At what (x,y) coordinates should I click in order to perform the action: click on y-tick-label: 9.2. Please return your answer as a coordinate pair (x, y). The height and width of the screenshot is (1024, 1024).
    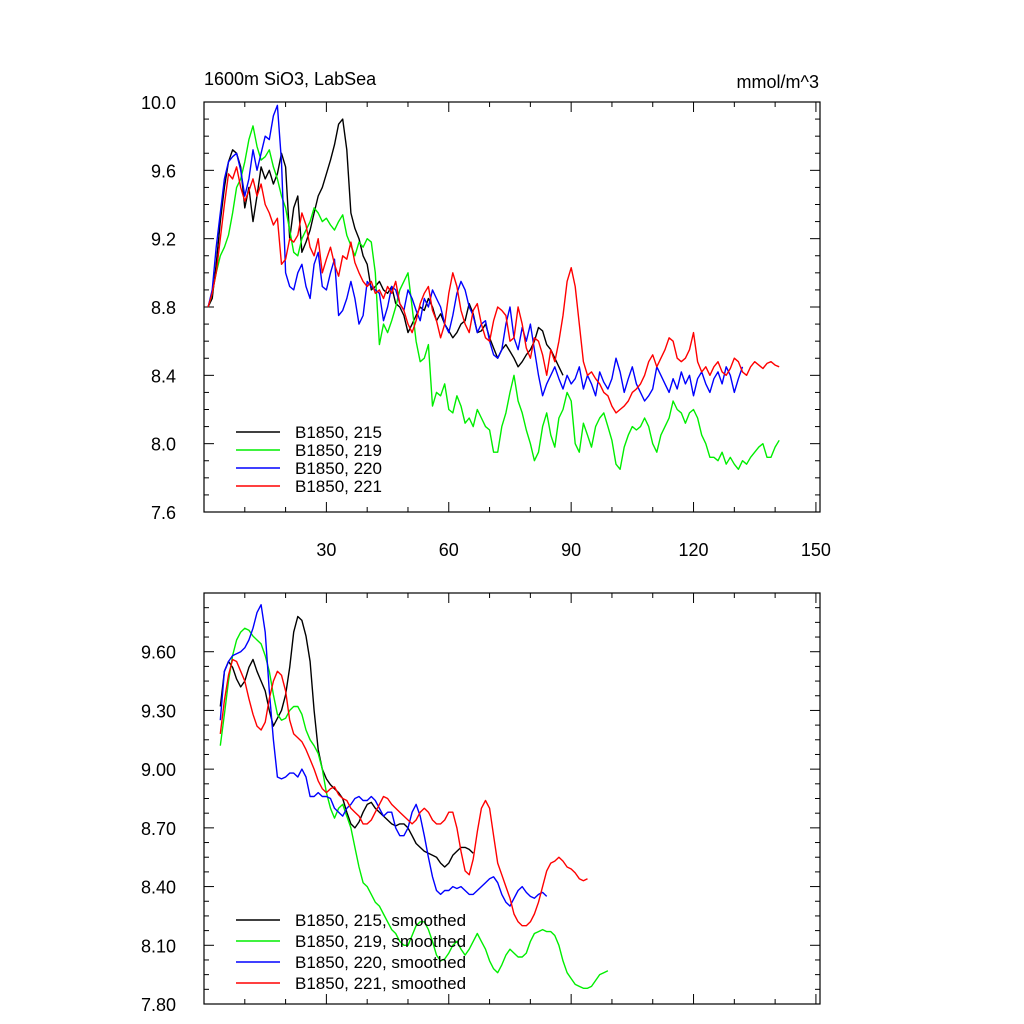
    Looking at the image, I should click on (163, 240).